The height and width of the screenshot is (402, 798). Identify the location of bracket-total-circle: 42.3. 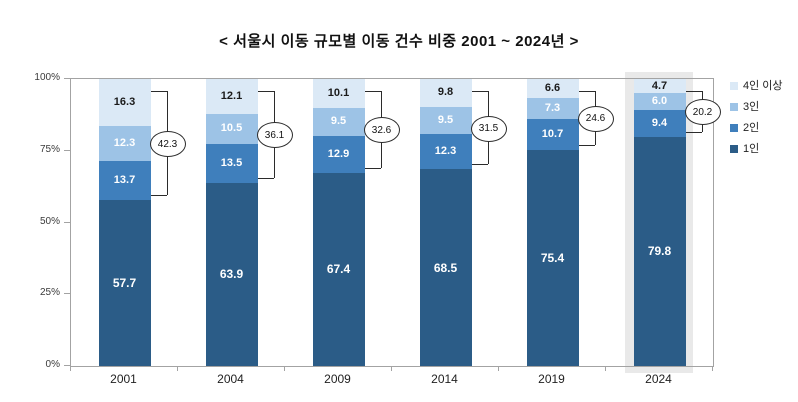
(167, 144).